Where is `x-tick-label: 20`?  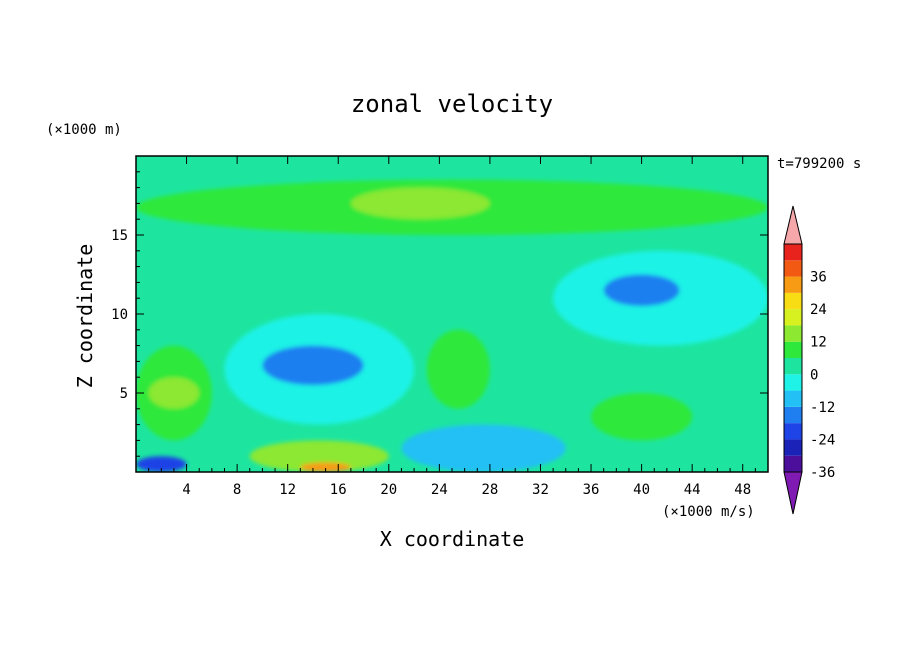
x-tick-label: 20 is located at coordinates (388, 490).